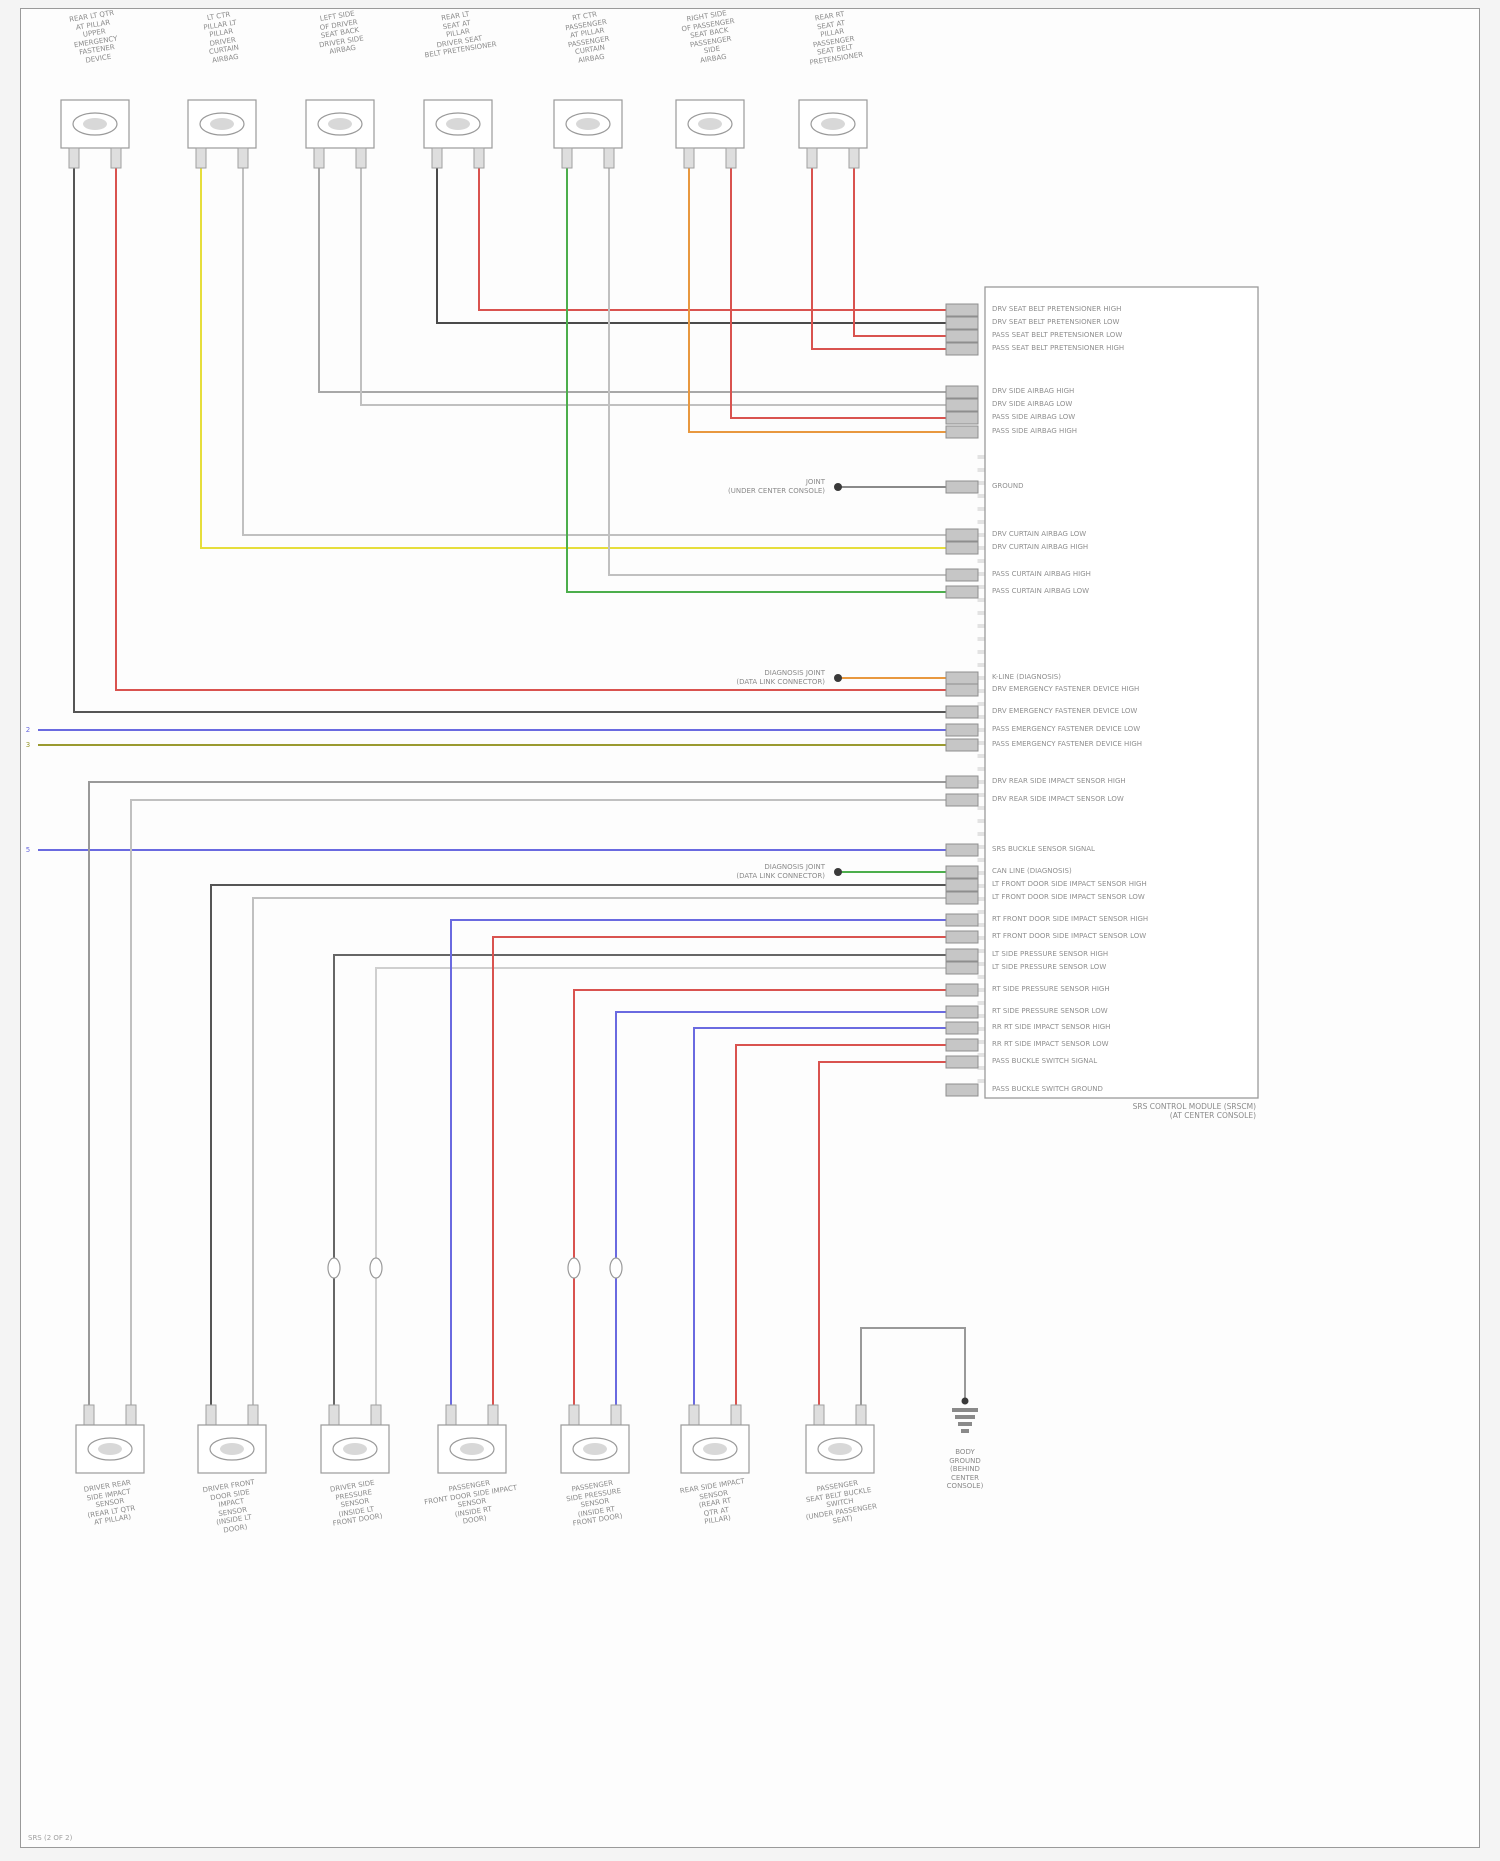  I want to click on module-pin-label: LT FRONT DOOR SIDE IMPACT SENSOR LOW, so click(1068, 897).